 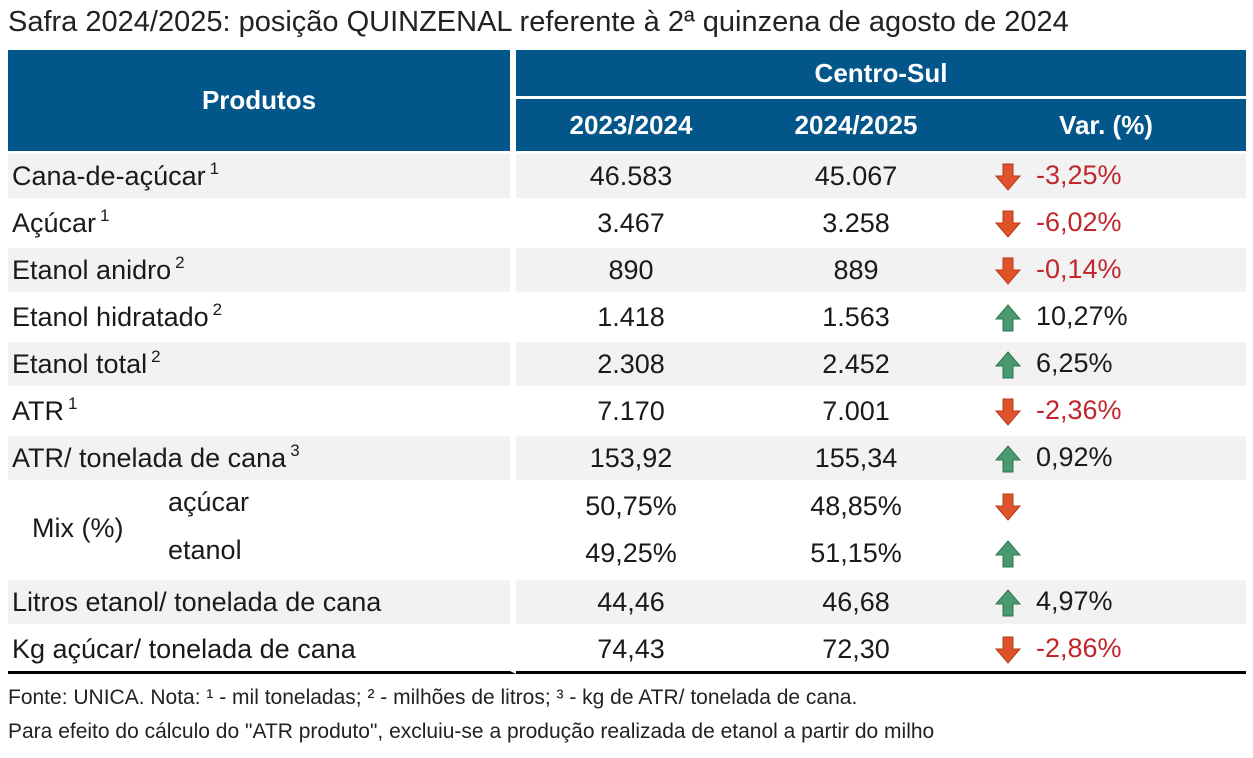 What do you see at coordinates (262, 528) in the screenshot?
I see `mix-label-cell: Mix (%) açúcar etanol` at bounding box center [262, 528].